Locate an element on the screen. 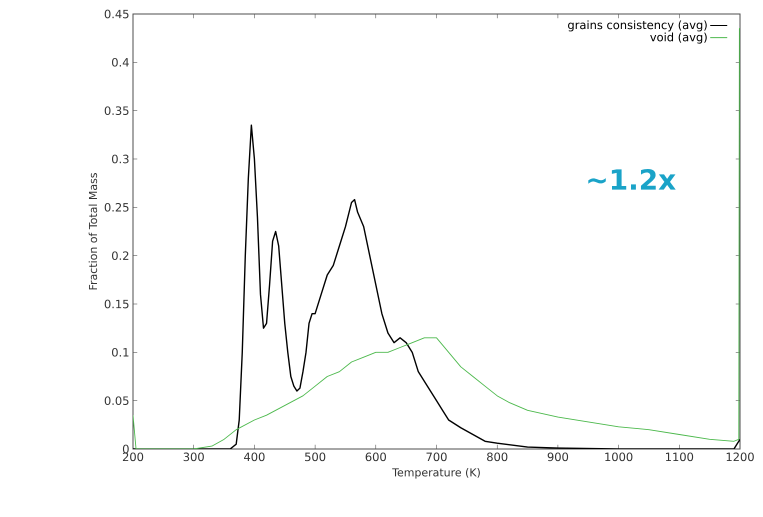 The image size is (763, 517). annotation: ~1.2x is located at coordinates (632, 179).